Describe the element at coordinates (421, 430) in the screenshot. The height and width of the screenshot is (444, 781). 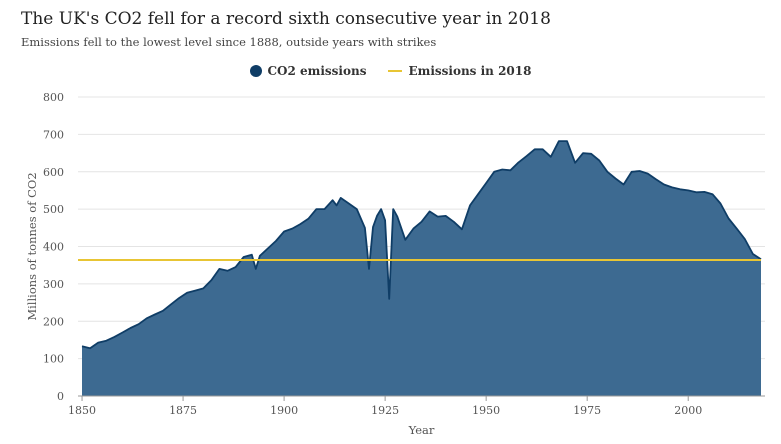
I see `x-axis-label: Year` at that location.